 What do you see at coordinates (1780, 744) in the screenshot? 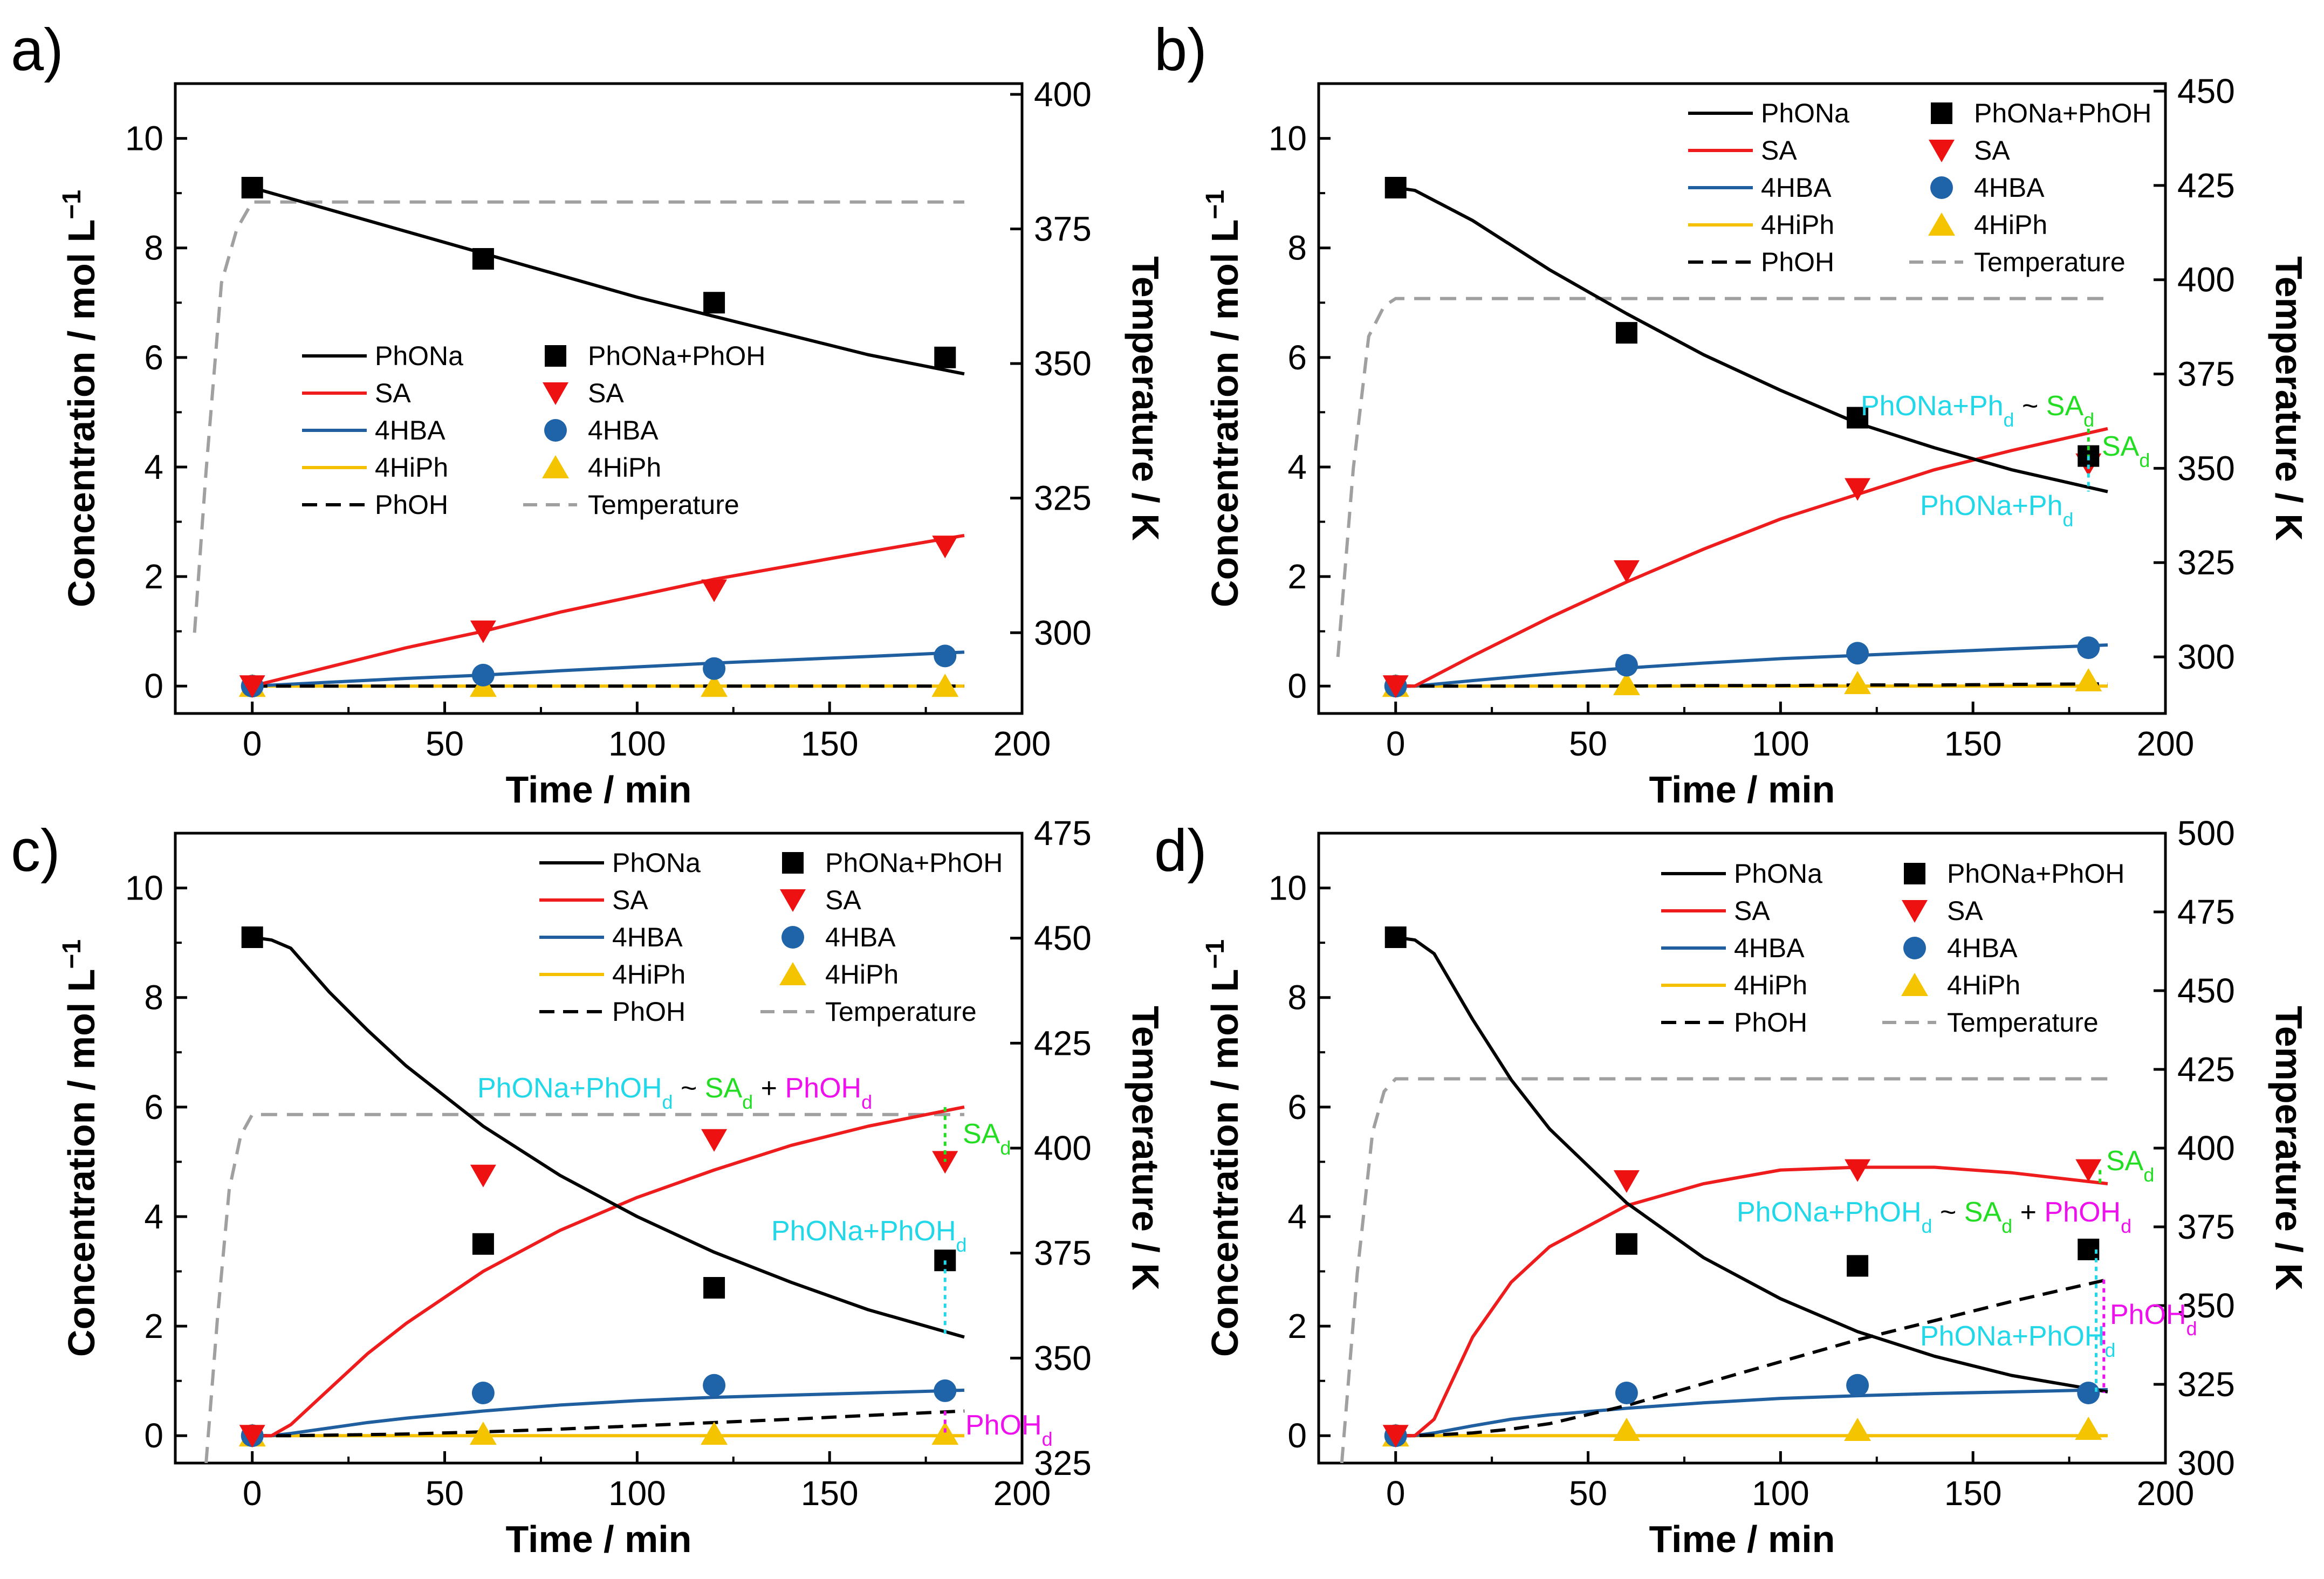
I see `x-tick-label: 100` at bounding box center [1780, 744].